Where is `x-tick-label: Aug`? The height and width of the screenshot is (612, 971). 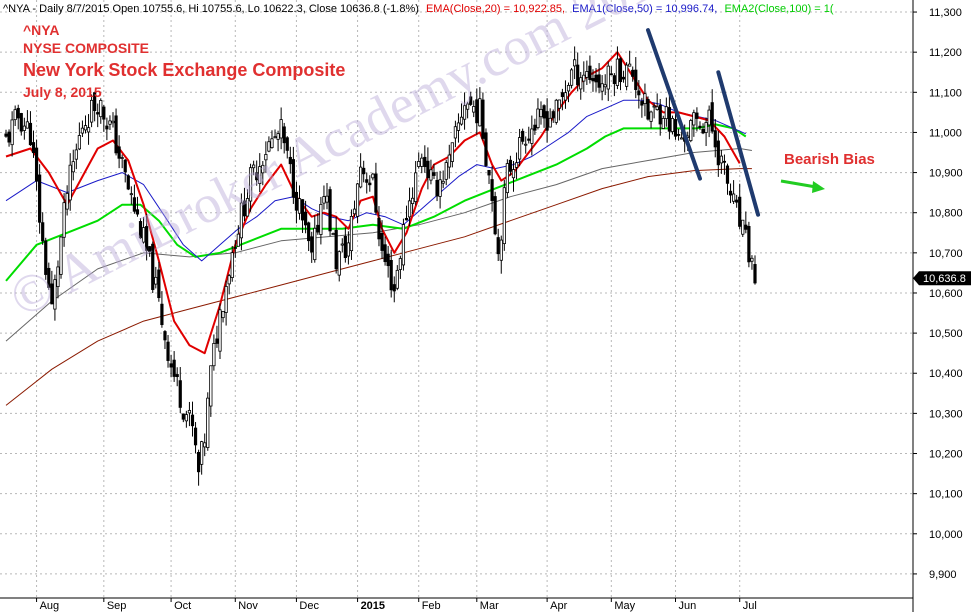 x-tick-label: Aug is located at coordinates (50, 606).